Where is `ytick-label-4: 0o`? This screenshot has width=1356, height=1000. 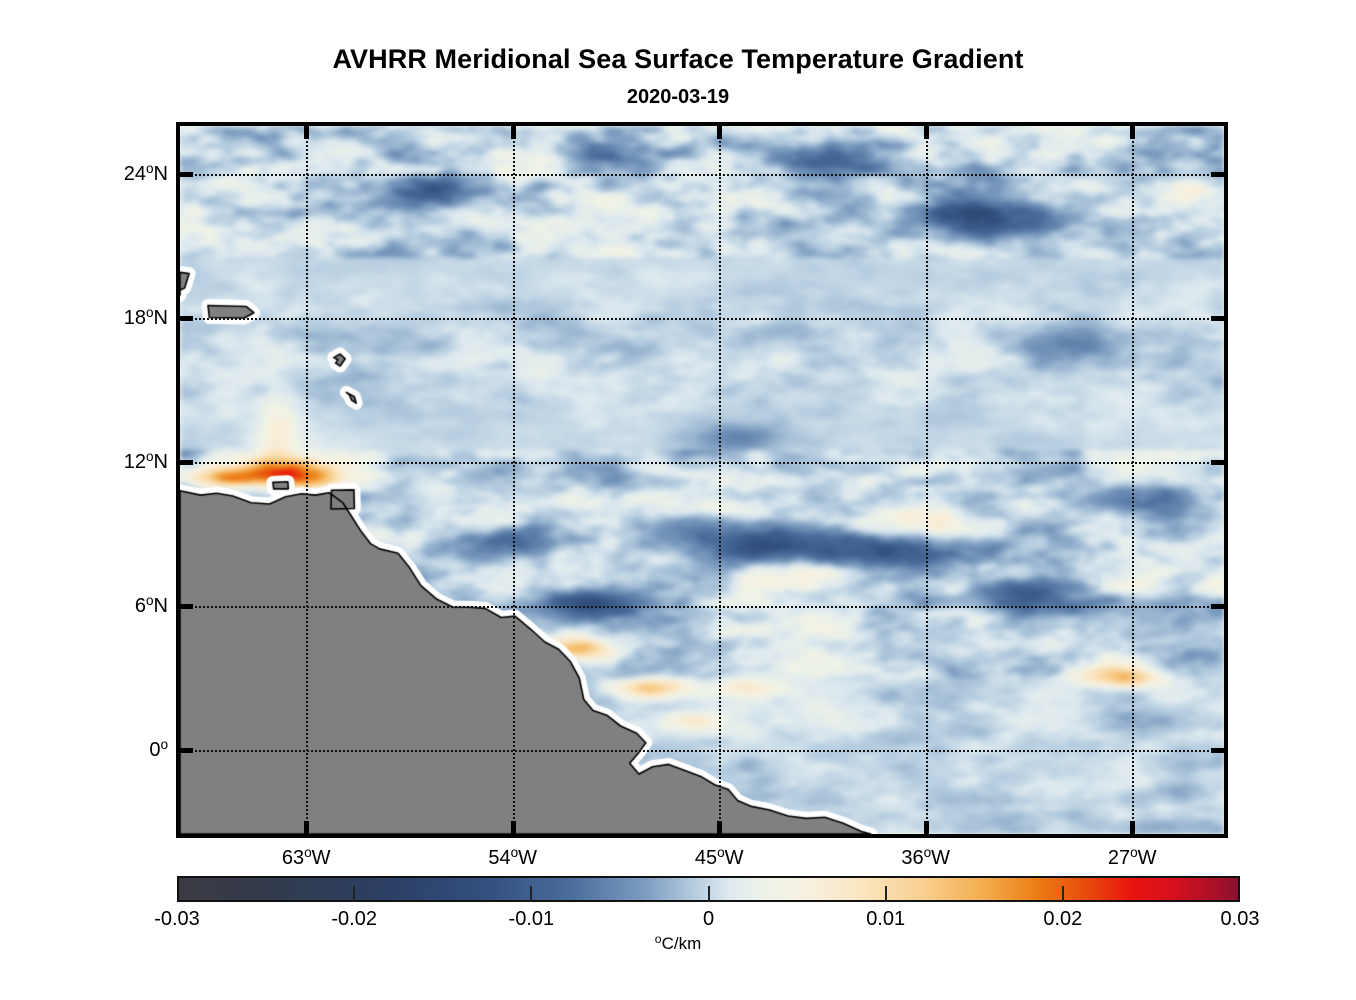
ytick-label-4: 0o is located at coordinates (108, 749).